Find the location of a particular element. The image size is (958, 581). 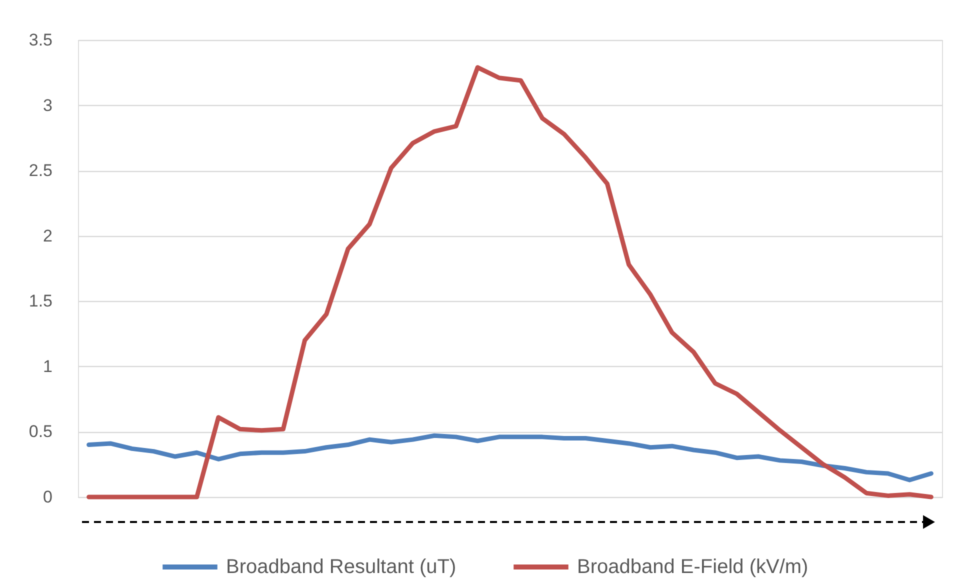

y-tick-label: 0 is located at coordinates (47, 497).